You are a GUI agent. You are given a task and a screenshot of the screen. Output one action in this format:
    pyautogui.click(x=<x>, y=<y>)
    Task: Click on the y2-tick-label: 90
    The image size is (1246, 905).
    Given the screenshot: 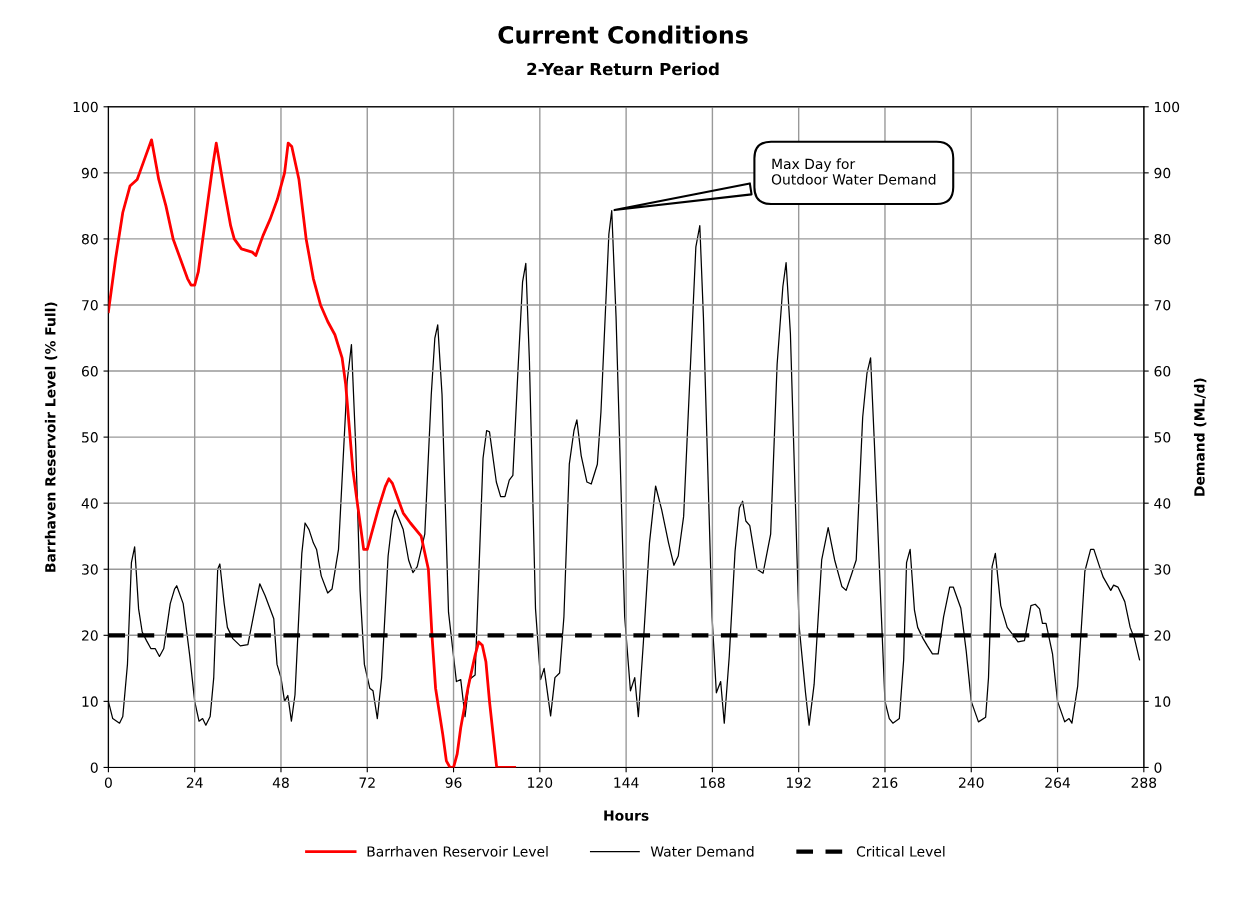 What is the action you would take?
    pyautogui.click(x=1162, y=173)
    